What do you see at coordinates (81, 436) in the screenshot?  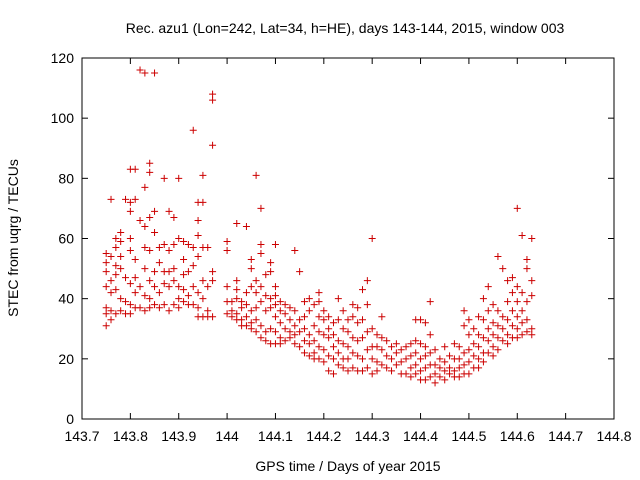 I see `x-tick-label: 143.7` at bounding box center [81, 436].